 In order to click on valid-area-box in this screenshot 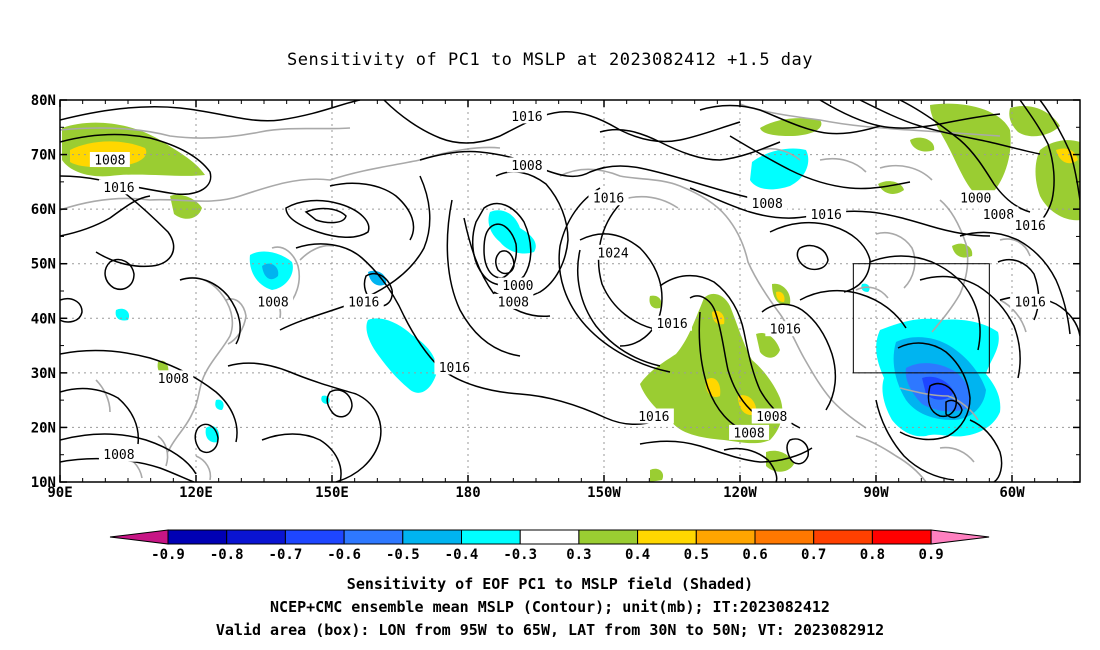, I will do `click(921, 318)`.